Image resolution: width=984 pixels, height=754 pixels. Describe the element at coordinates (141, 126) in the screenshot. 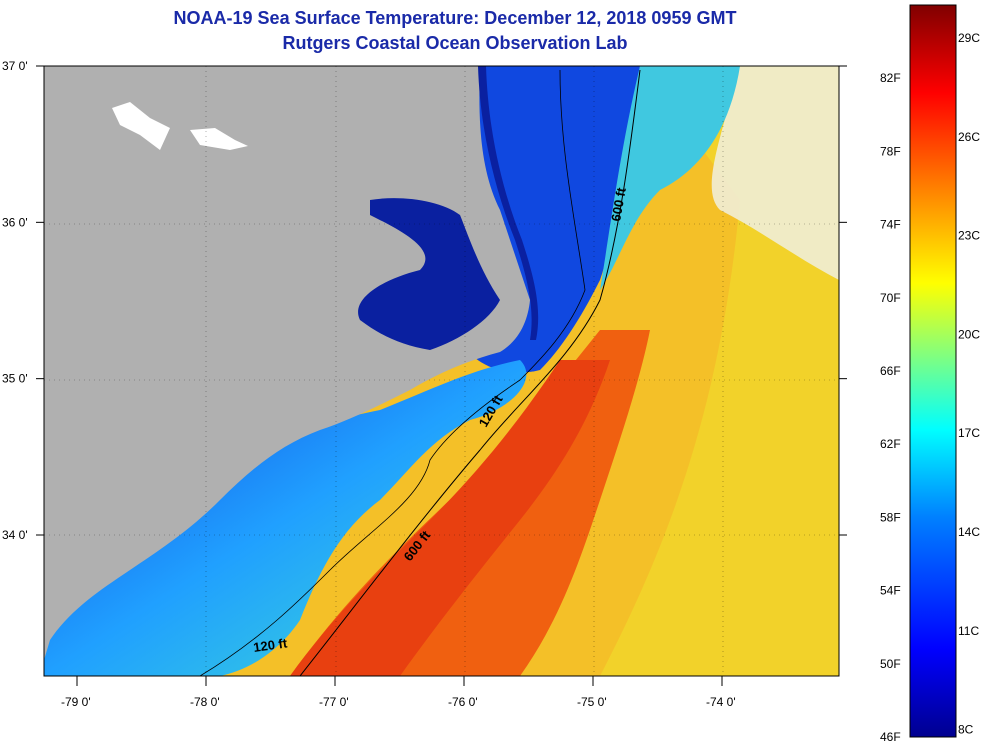

I see `lake-north` at that location.